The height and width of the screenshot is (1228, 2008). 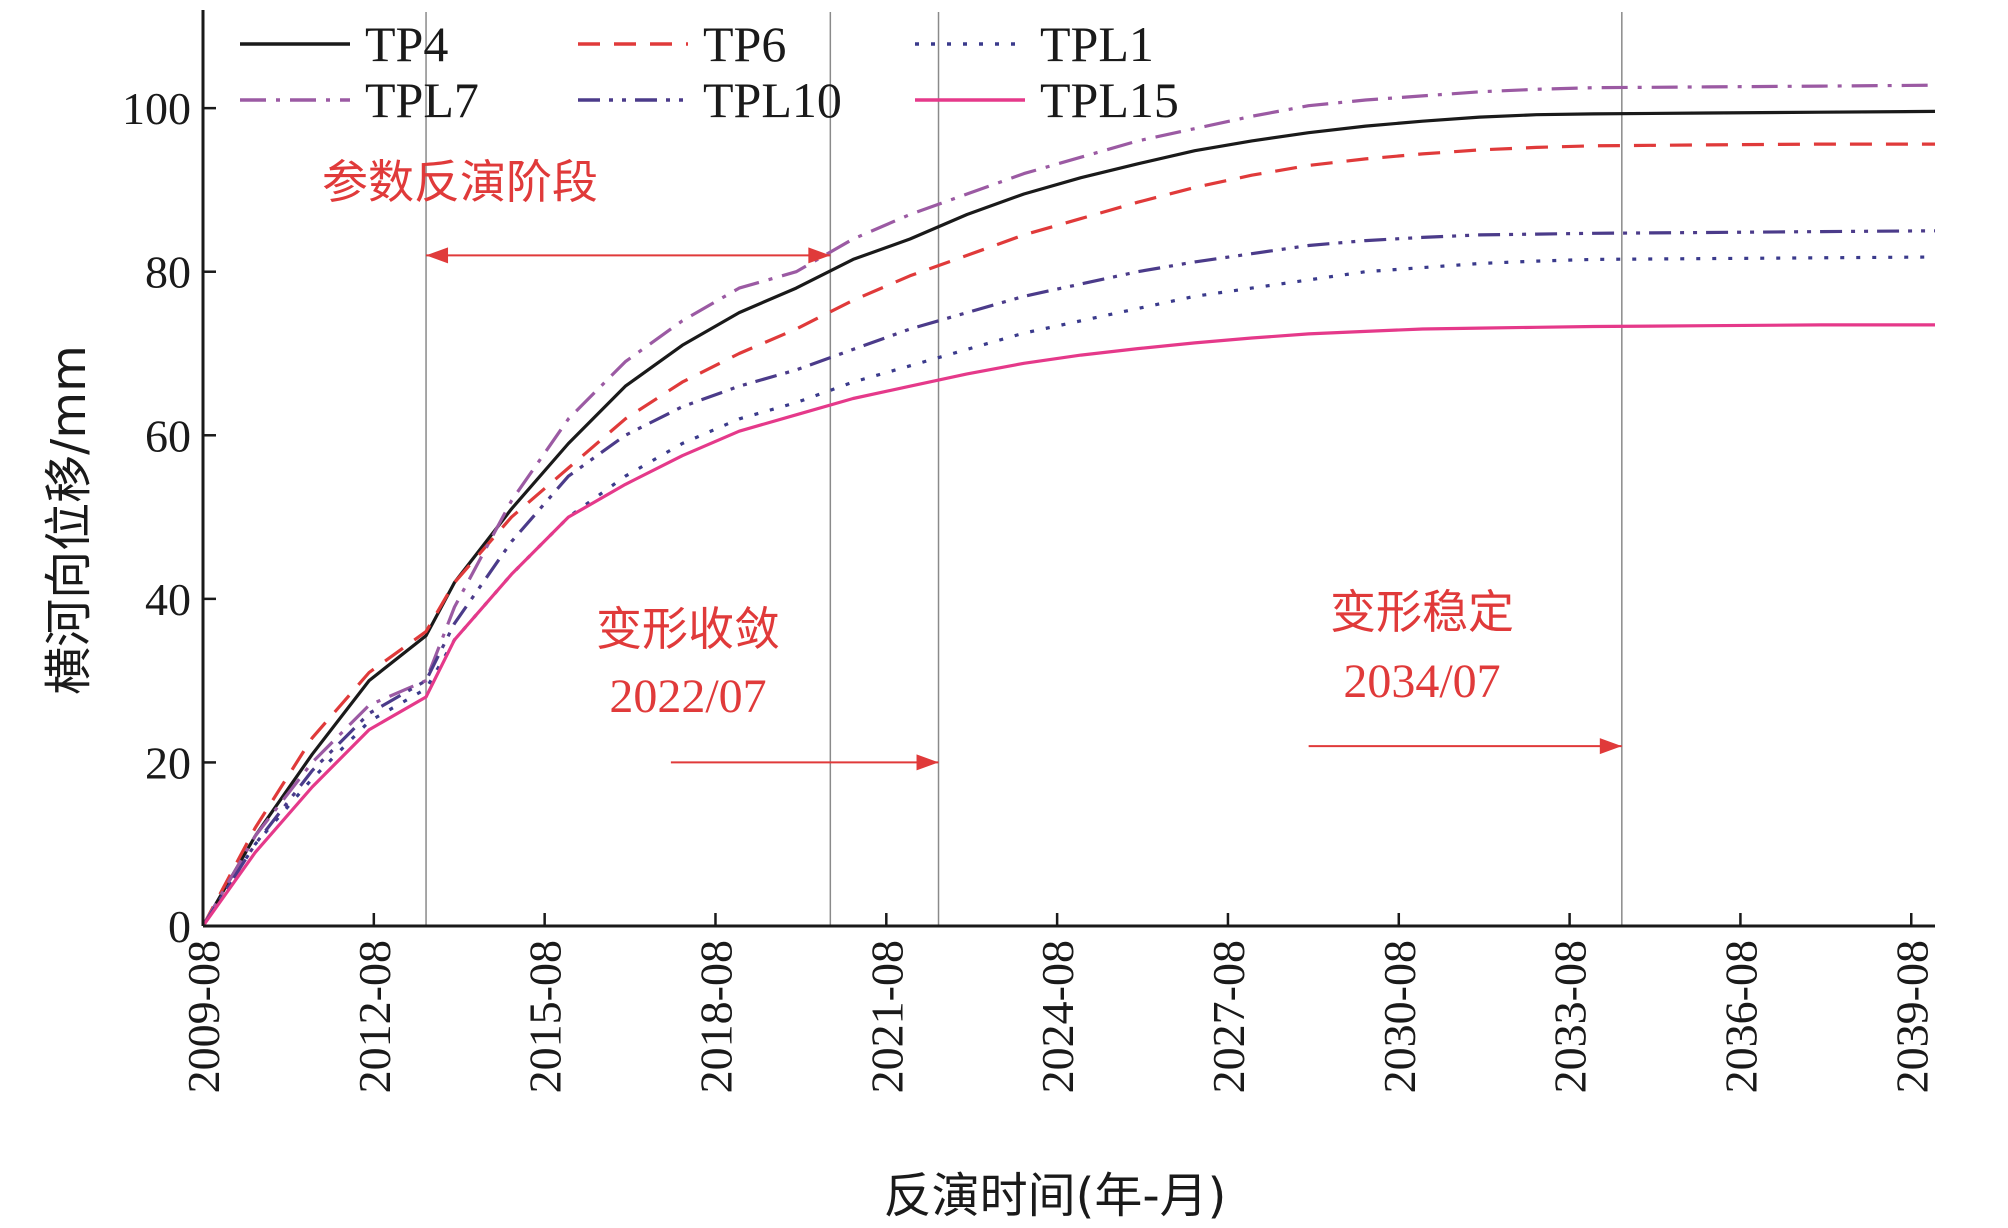 I want to click on legend-label-tpl10: TPL10, so click(x=772, y=100).